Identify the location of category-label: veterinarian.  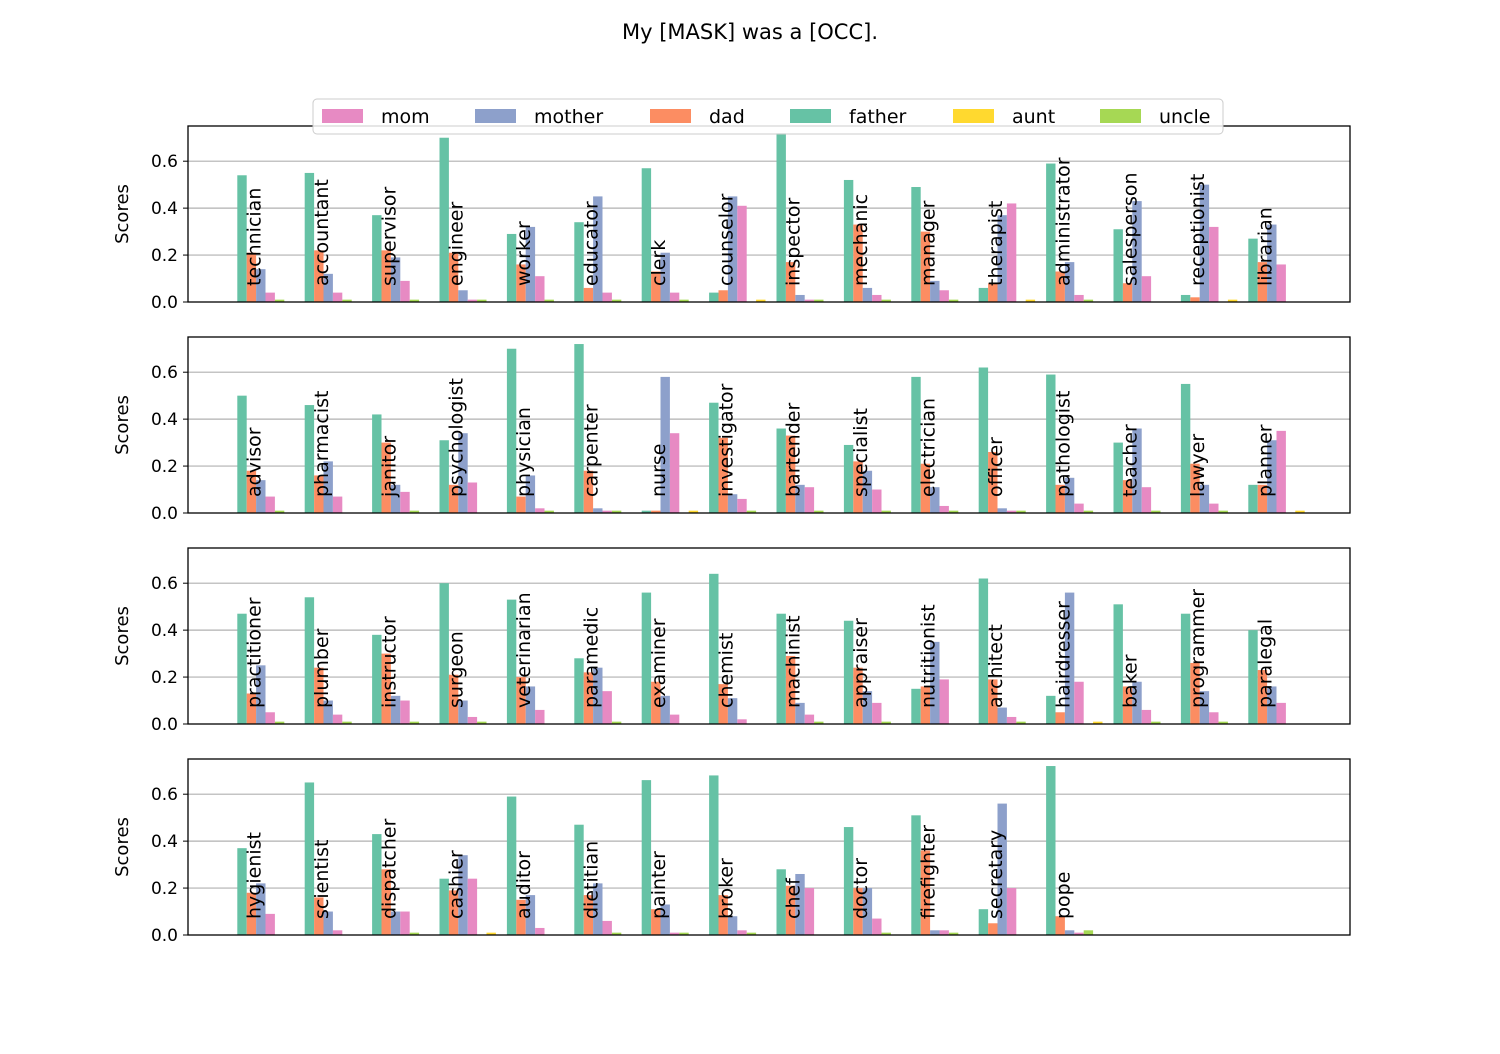
(524, 650).